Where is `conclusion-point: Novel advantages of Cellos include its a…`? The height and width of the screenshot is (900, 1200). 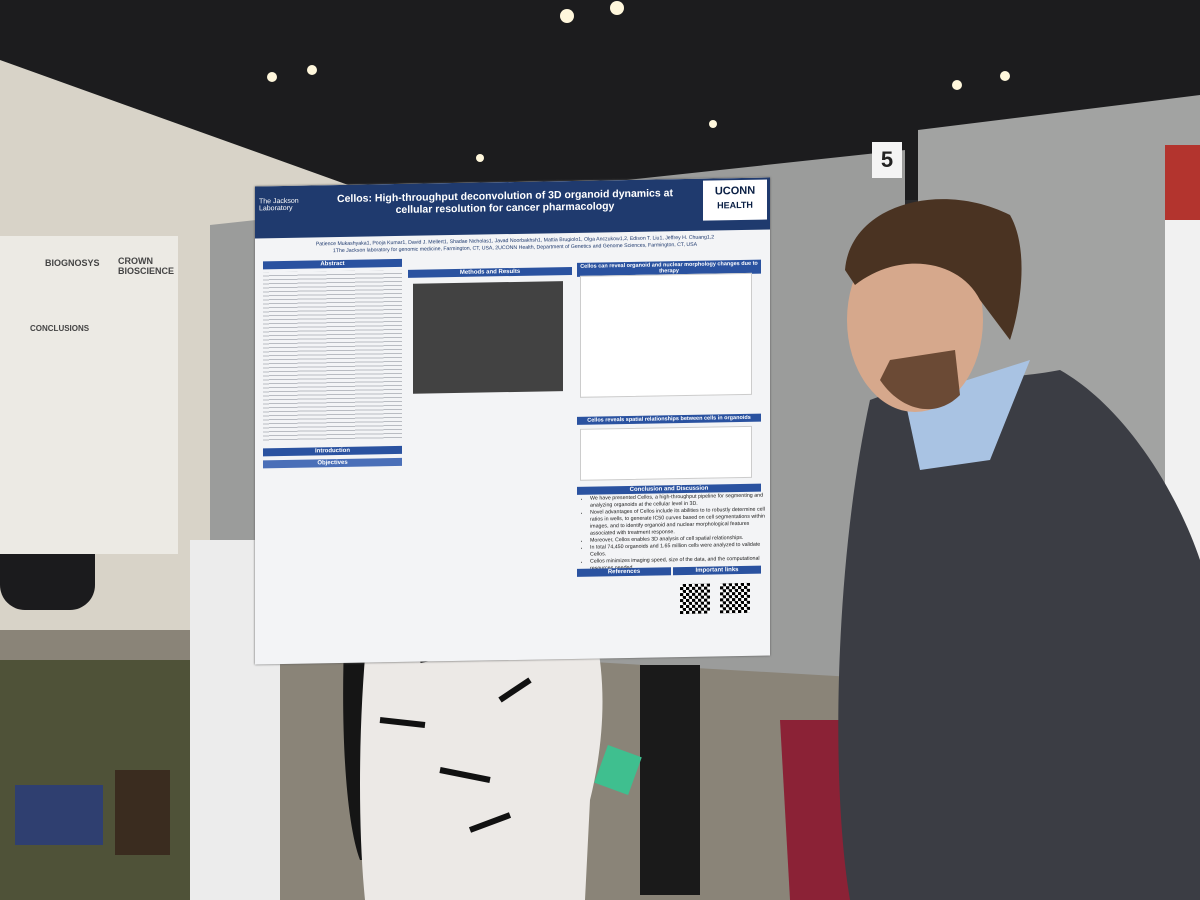
conclusion-point: Novel advantages of Cellos include its a… is located at coordinates (680, 522).